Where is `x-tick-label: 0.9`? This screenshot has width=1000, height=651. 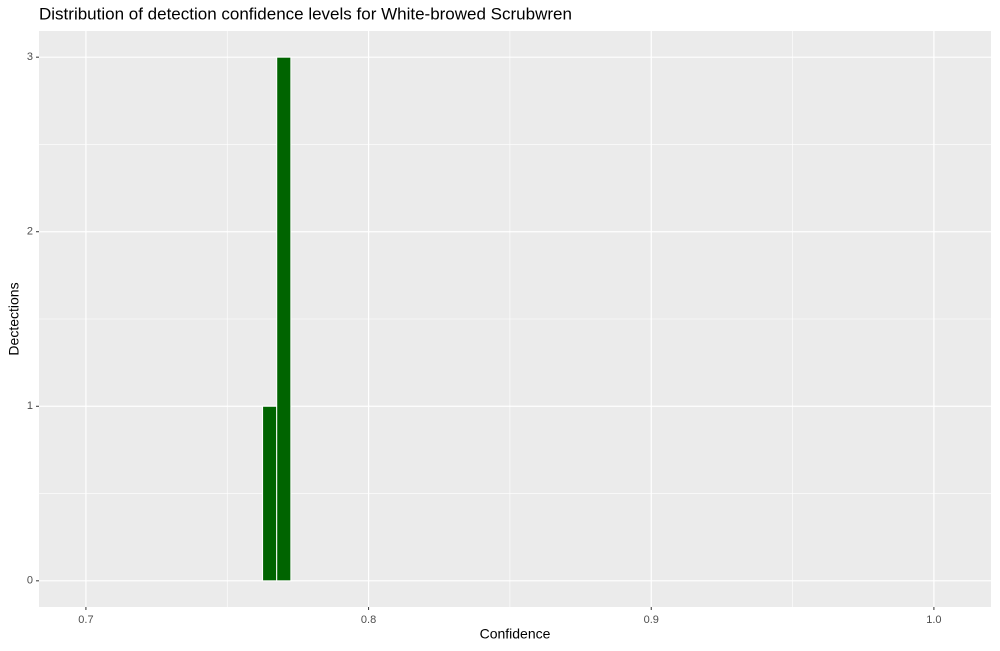
x-tick-label: 0.9 is located at coordinates (651, 620).